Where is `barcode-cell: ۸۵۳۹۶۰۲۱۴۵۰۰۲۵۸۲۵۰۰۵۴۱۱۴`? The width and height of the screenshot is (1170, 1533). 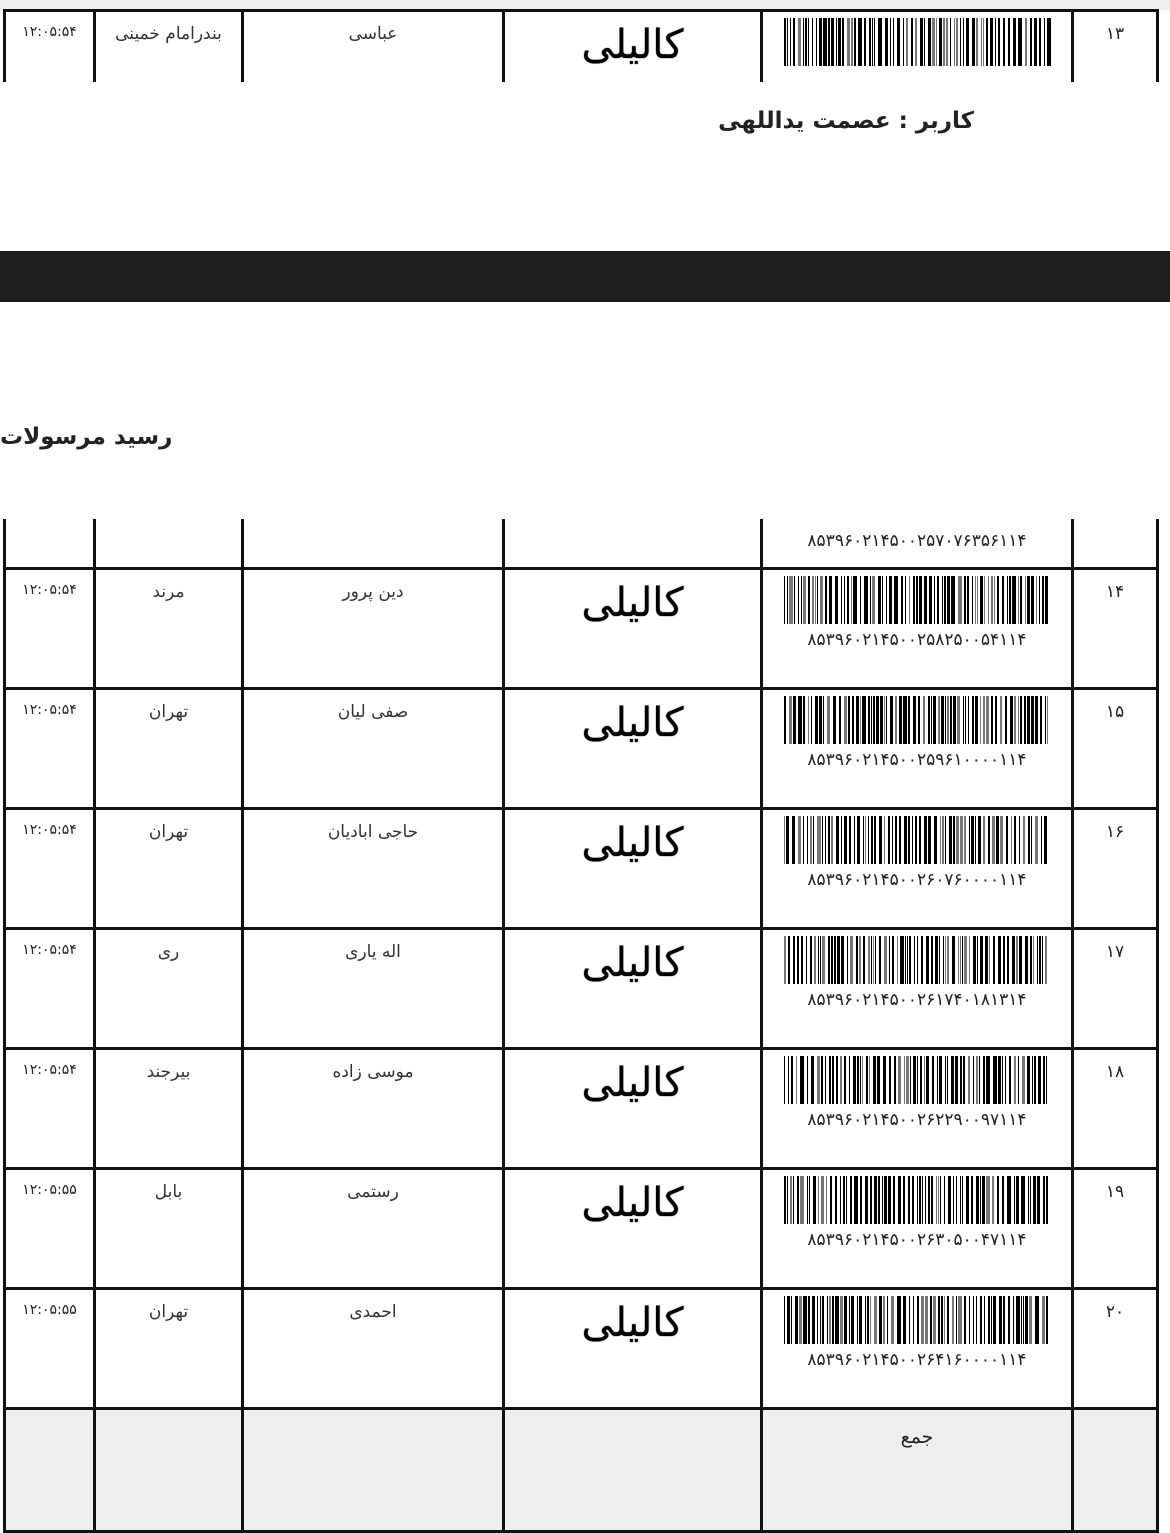
barcode-cell: ۸۵۳۹۶۰۲۱۴۵۰۰۲۵۸۲۵۰۰۵۴۱۱۴ is located at coordinates (917, 628).